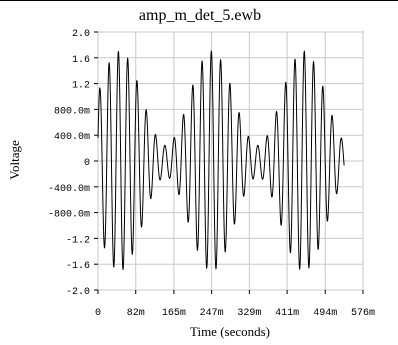 The image size is (398, 345). I want to click on y-tick-label: 400.0m, so click(72, 137).